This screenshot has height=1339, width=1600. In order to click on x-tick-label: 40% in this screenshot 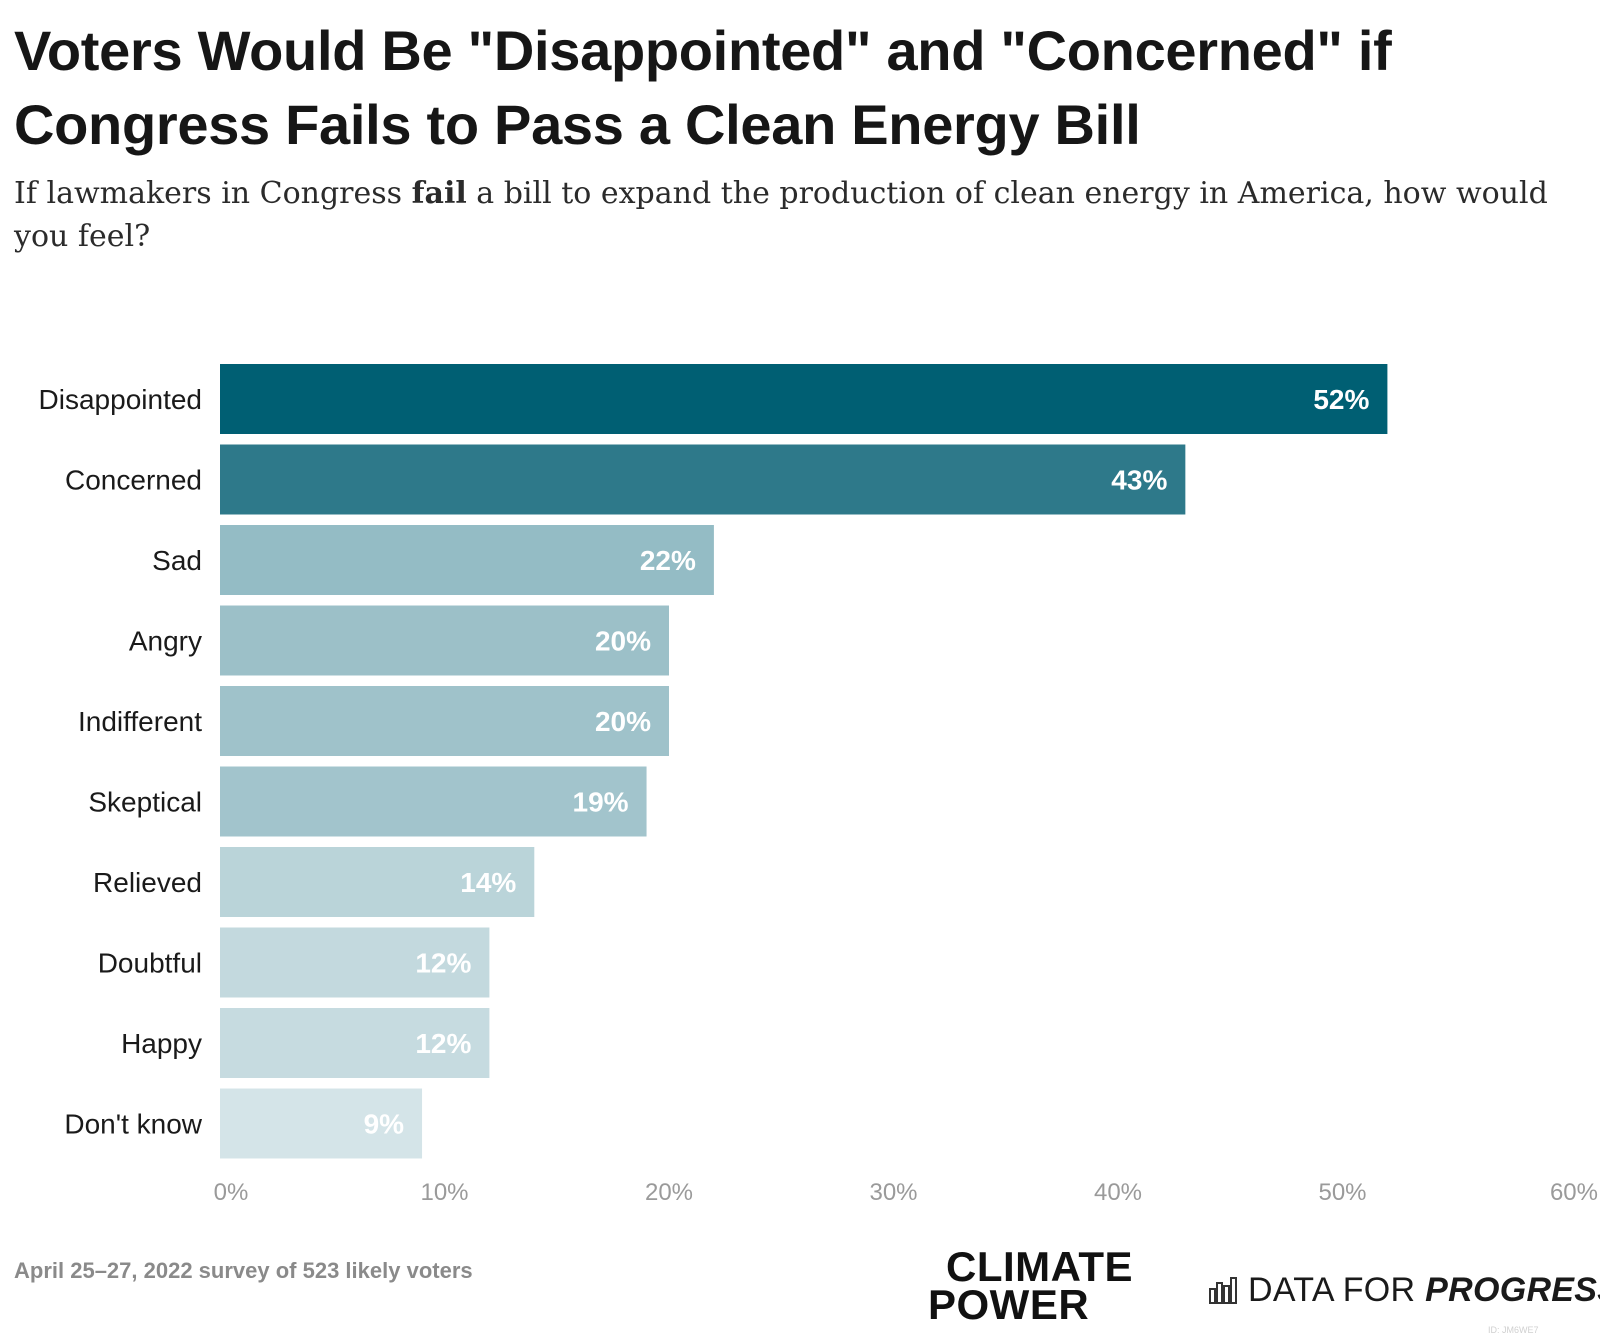, I will do `click(1118, 1192)`.